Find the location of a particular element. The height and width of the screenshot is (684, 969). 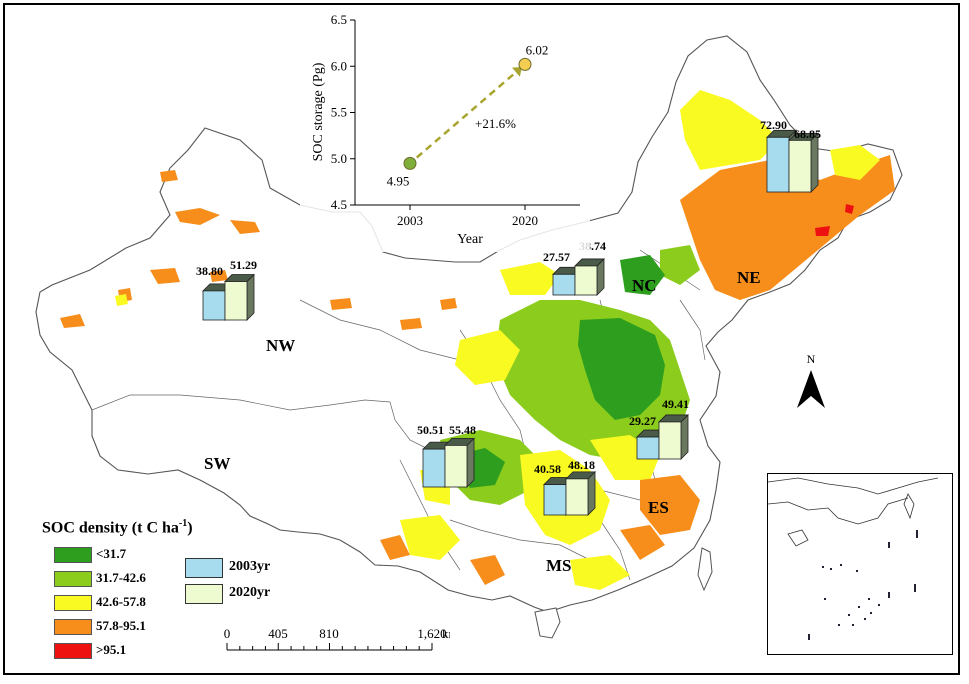

bar-label-sw-2020: 55.48 is located at coordinates (462, 430).